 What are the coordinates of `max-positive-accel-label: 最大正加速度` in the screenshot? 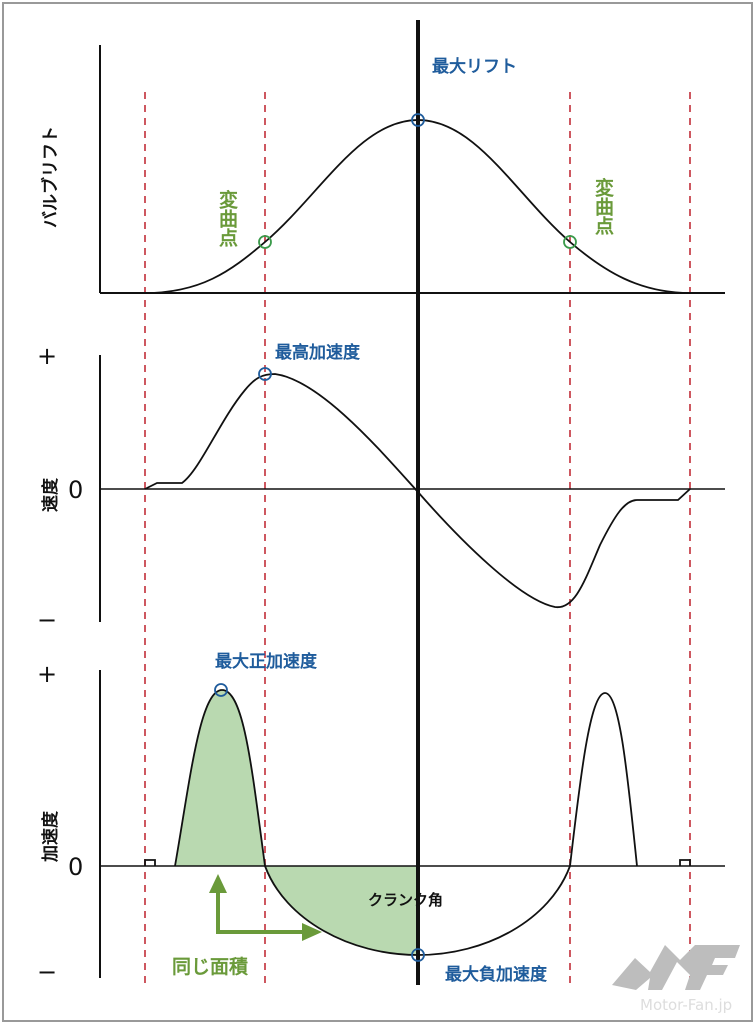 It's located at (266, 661).